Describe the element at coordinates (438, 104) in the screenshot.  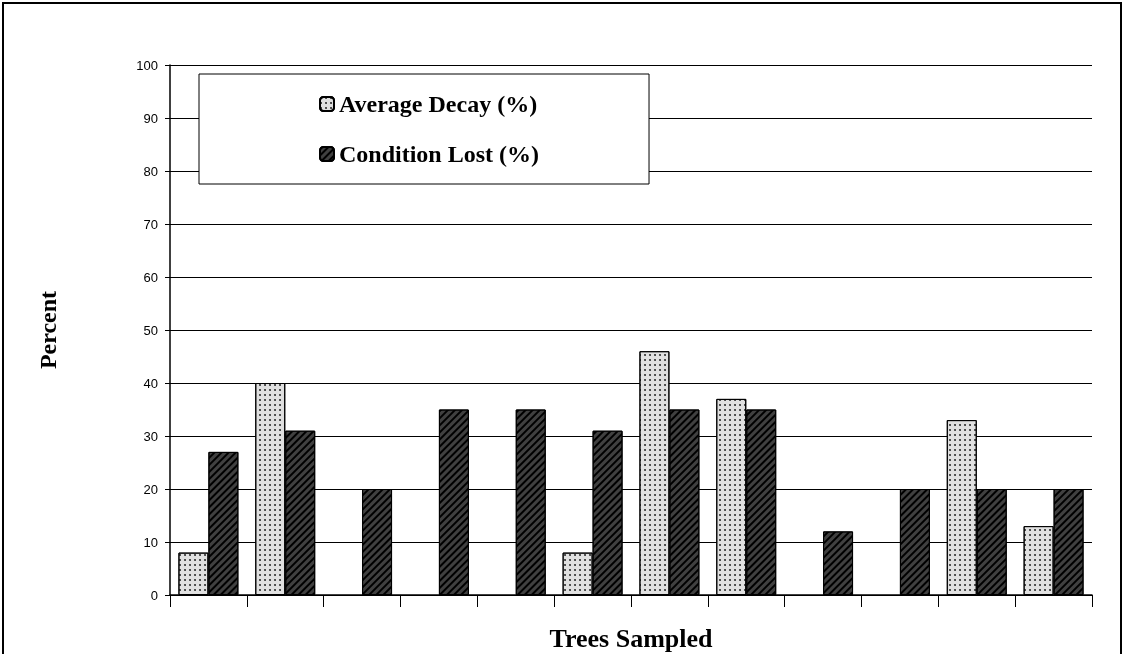
I see `legend-label: Average Decay (%)` at that location.